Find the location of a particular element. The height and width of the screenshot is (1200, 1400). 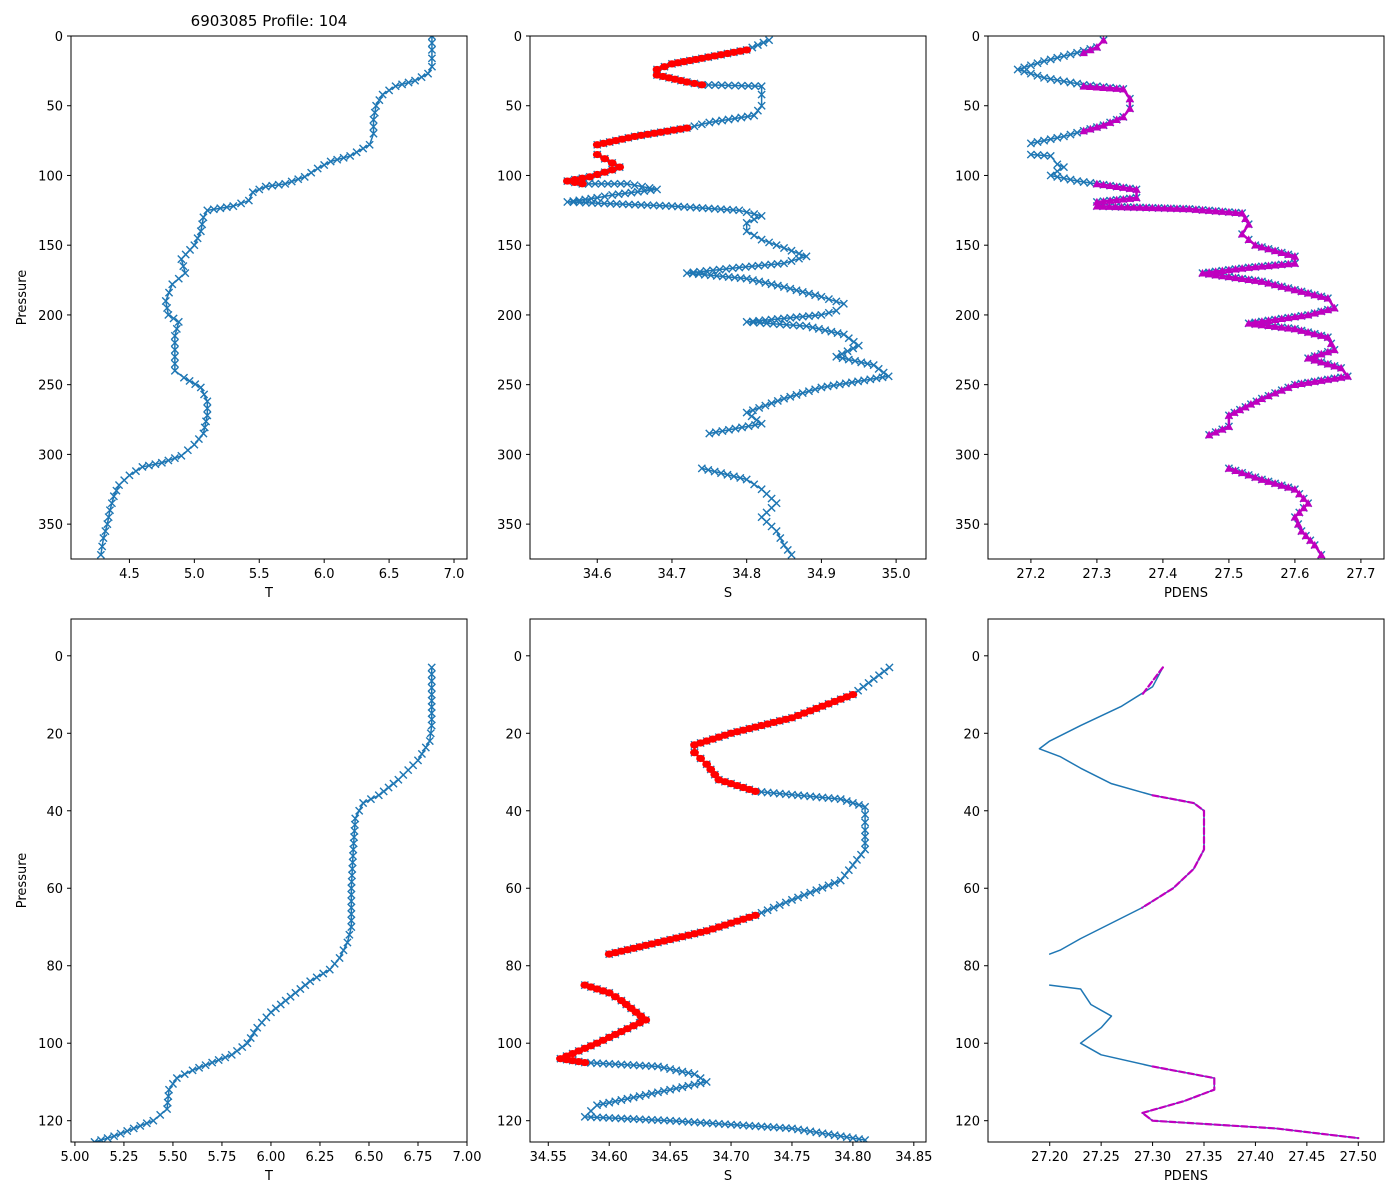

x-tick-label: 27.30 is located at coordinates (1152, 1157).